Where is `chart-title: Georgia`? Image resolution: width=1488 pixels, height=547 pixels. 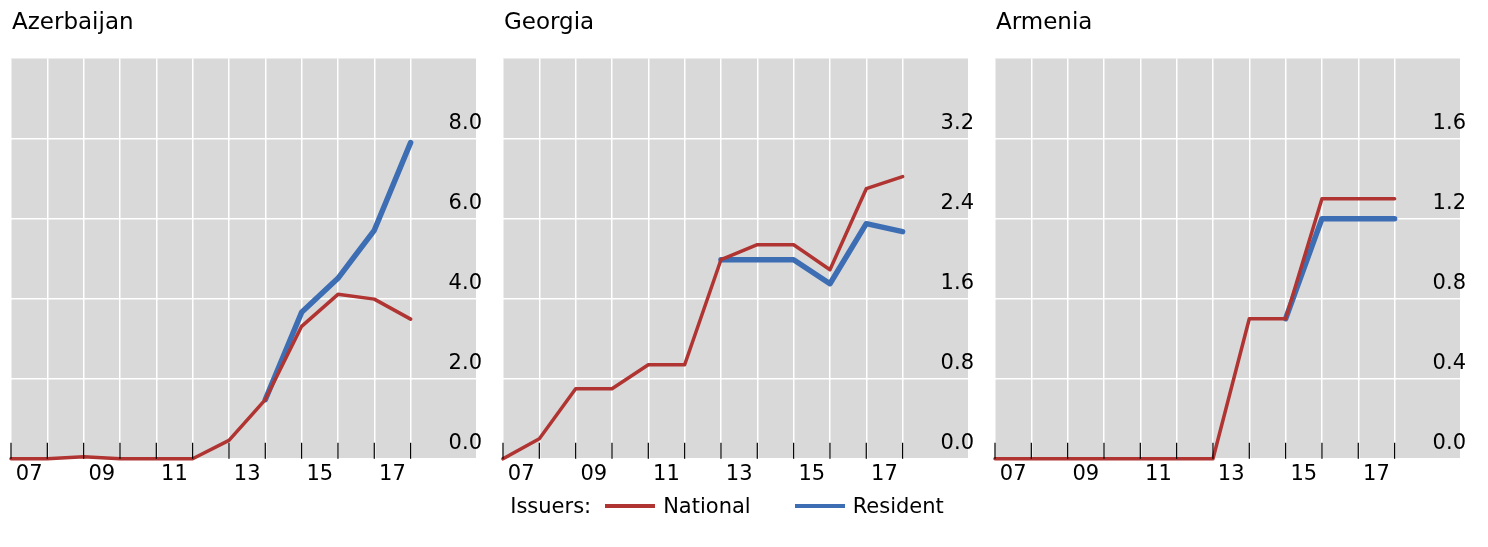
chart-title: Georgia is located at coordinates (549, 22).